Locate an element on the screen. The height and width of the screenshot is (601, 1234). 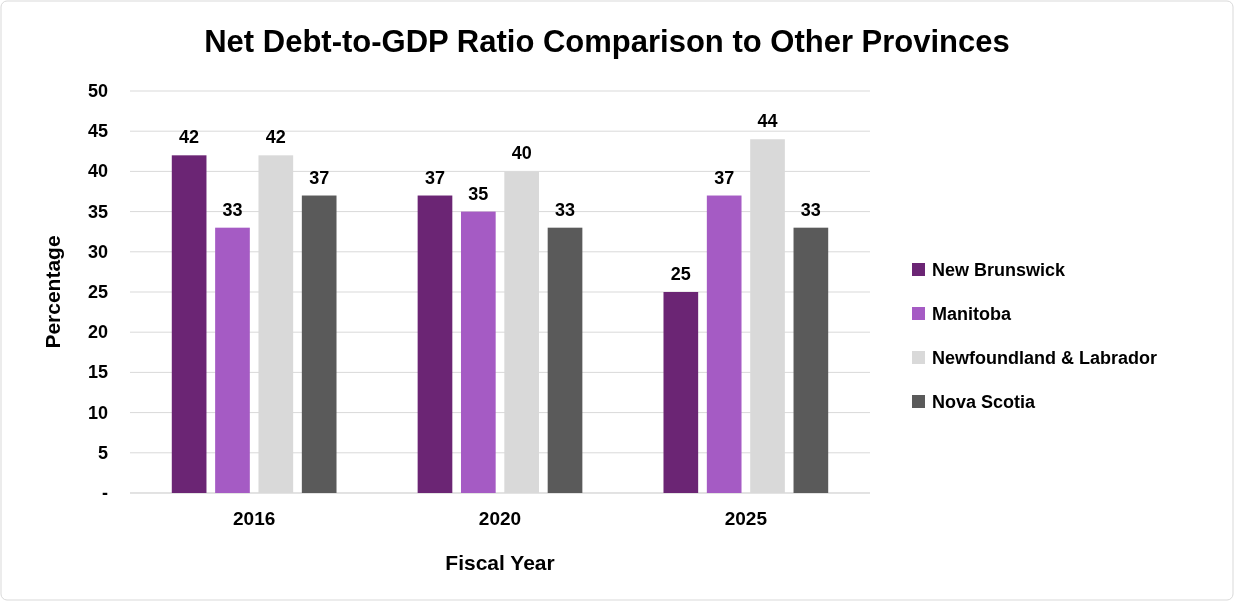
data-label: 25 is located at coordinates (680, 274).